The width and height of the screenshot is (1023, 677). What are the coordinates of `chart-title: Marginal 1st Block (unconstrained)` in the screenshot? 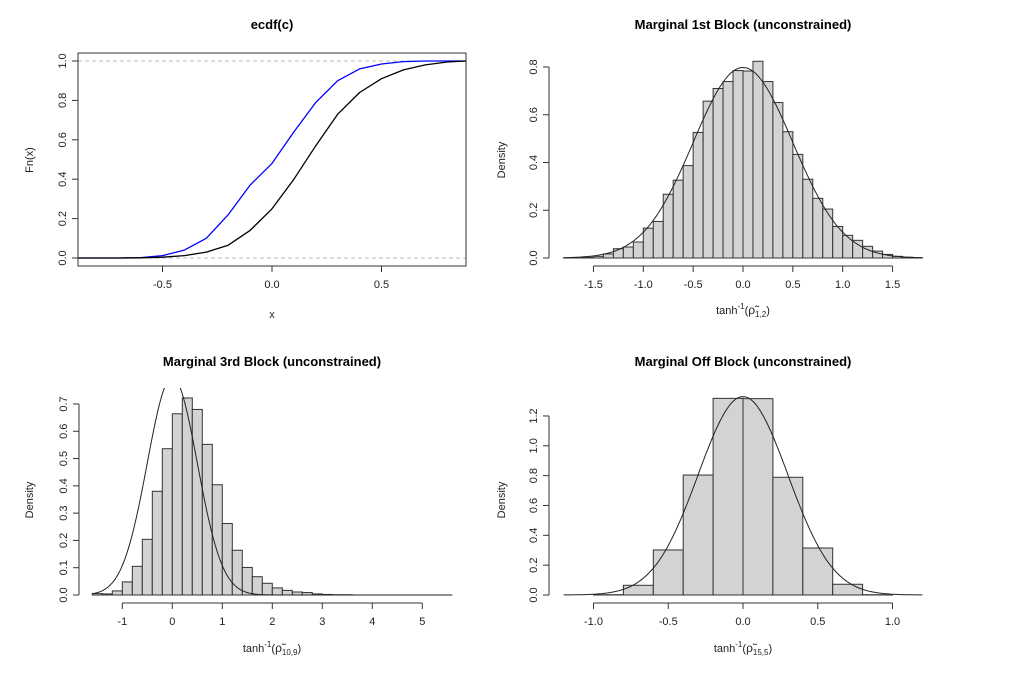 It's located at (743, 24).